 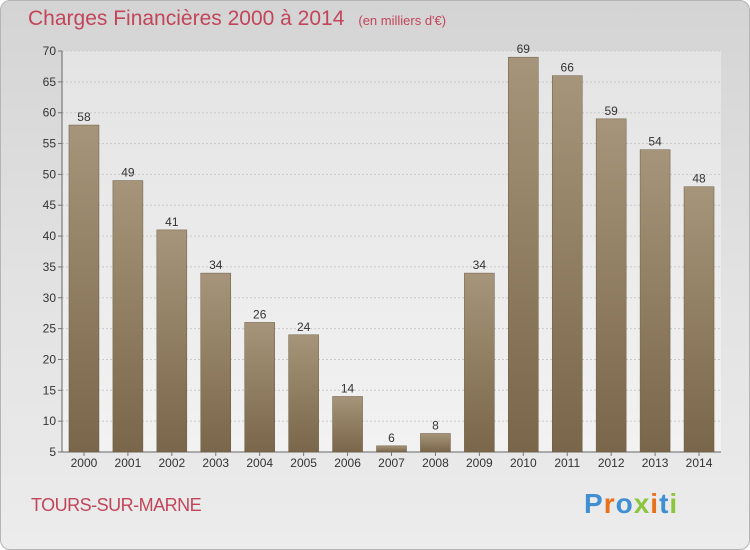 I want to click on data-label: 41, so click(x=172, y=222).